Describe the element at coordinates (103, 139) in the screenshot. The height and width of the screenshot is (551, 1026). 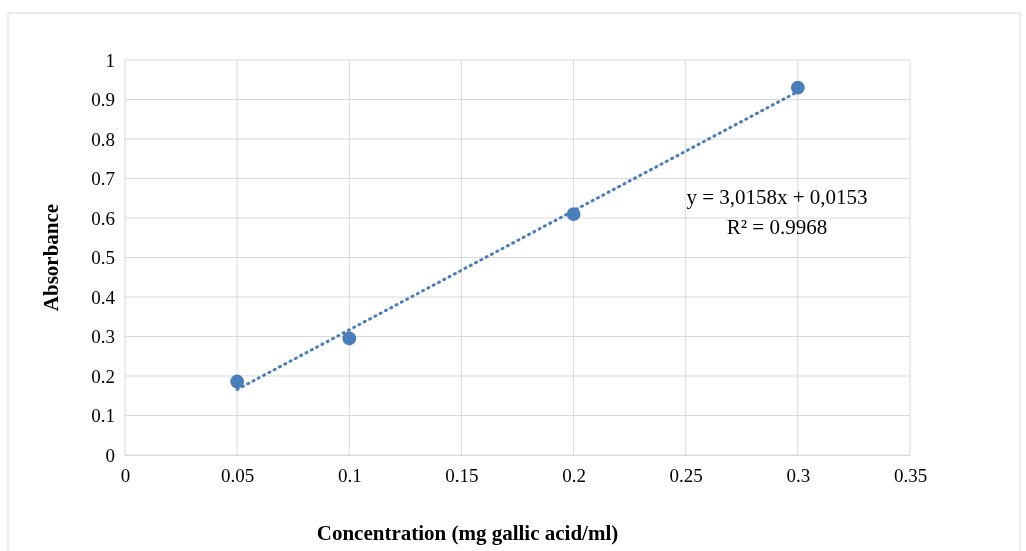
I see `y-tick-label: 0.8` at that location.